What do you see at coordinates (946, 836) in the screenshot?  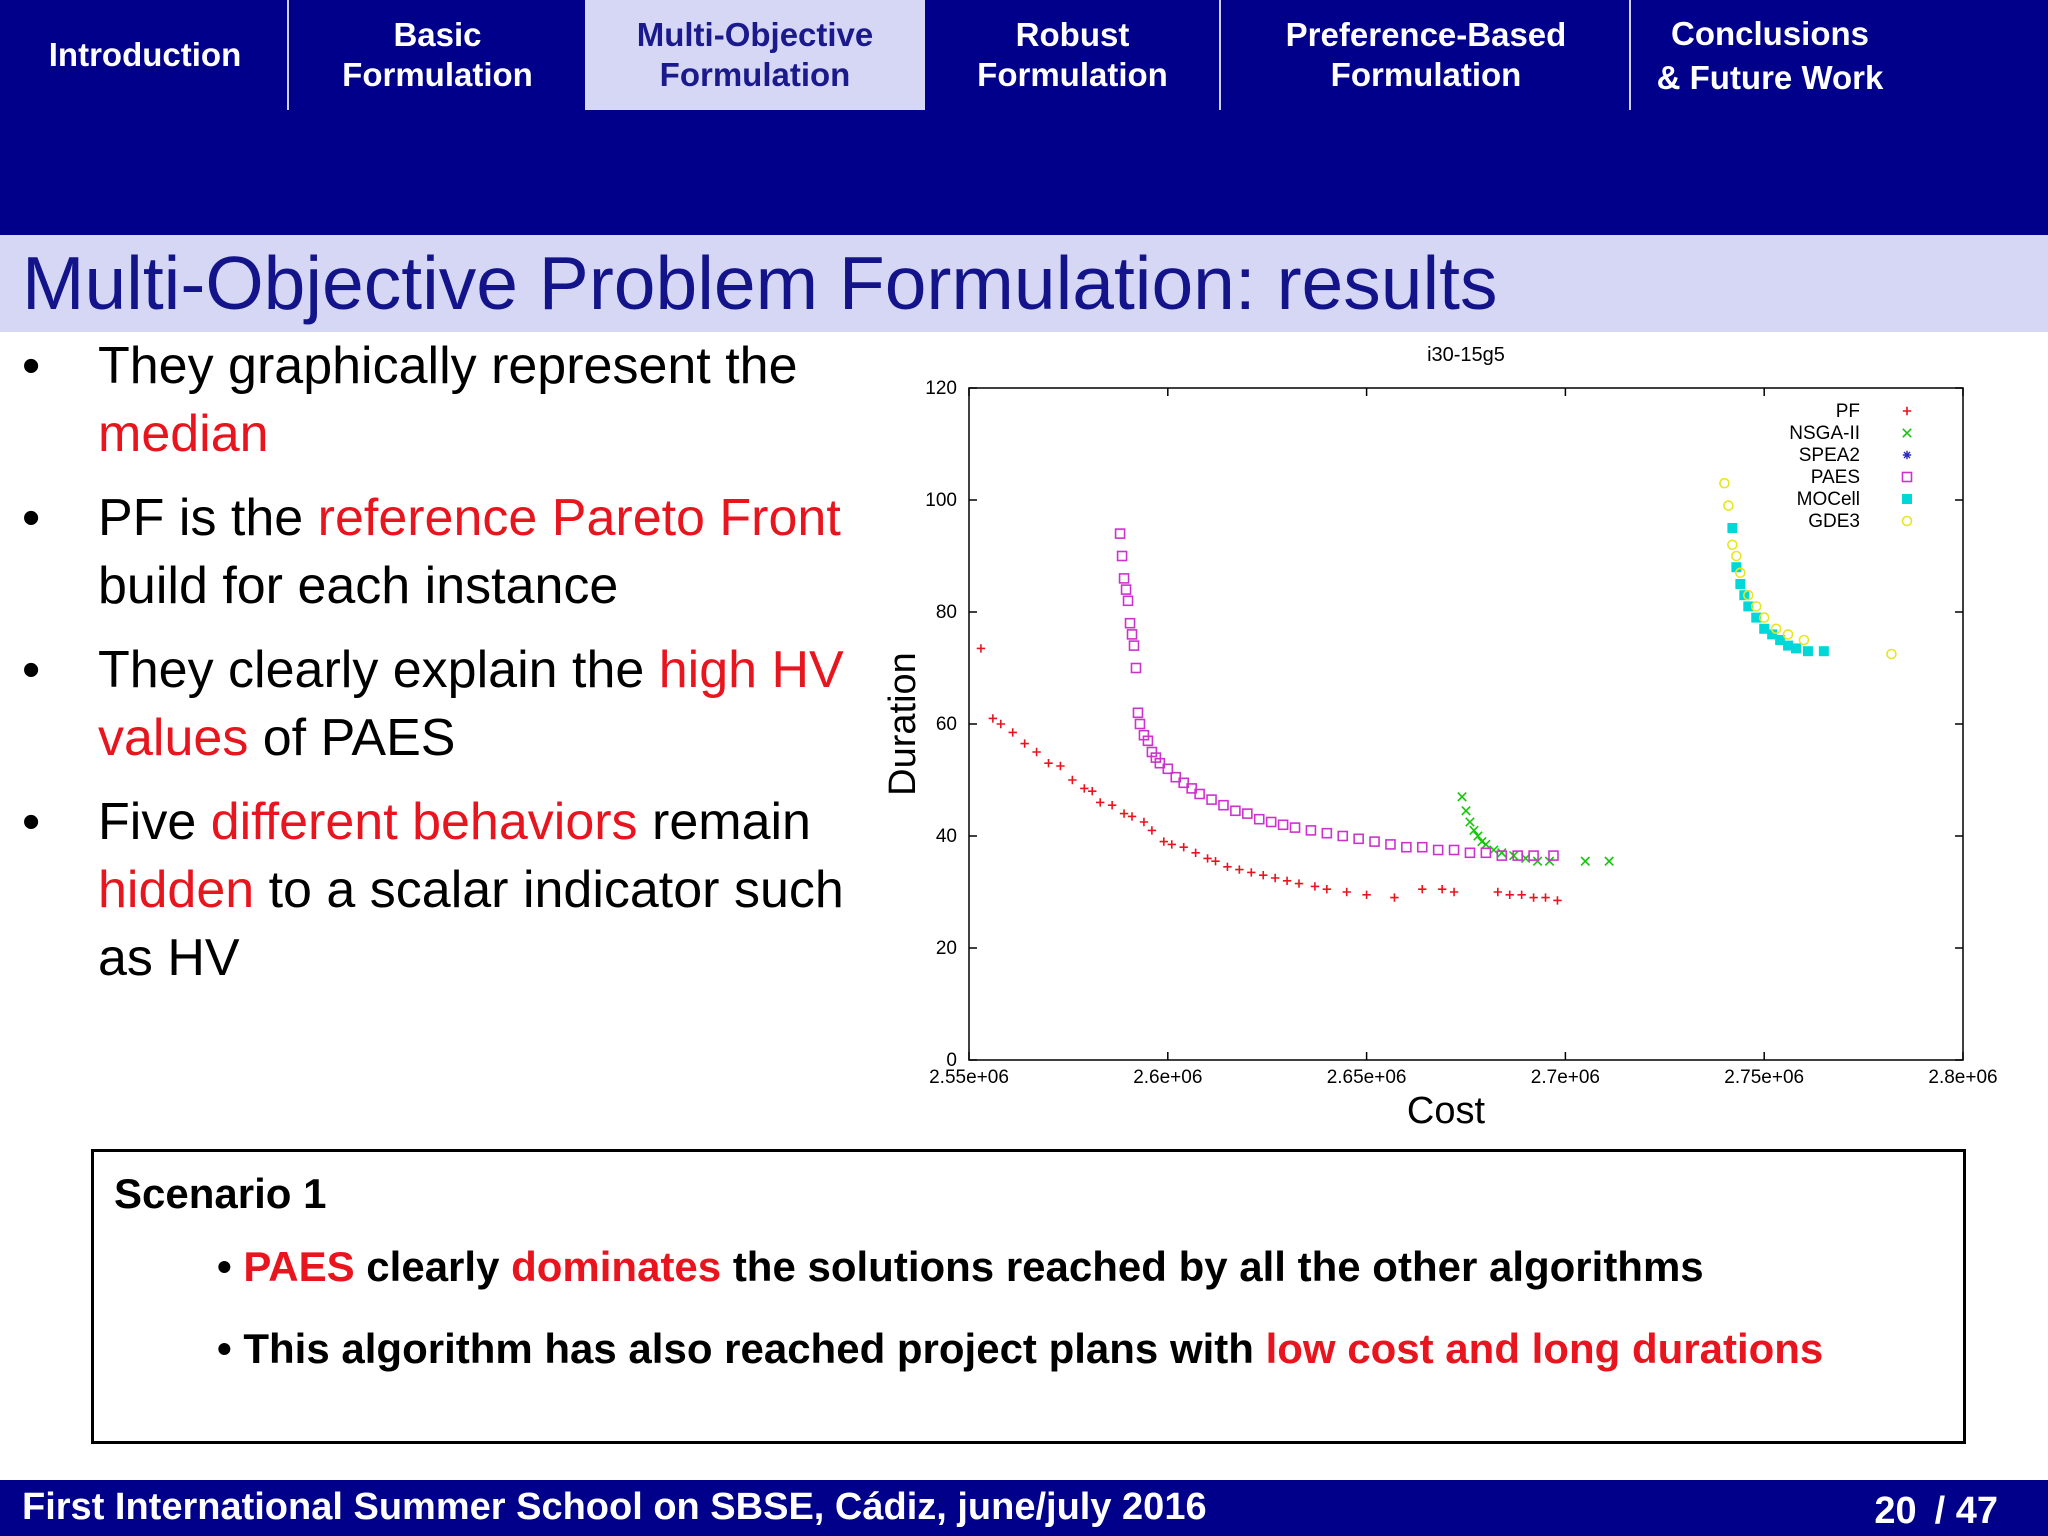 I see `y-tick-label: 40` at bounding box center [946, 836].